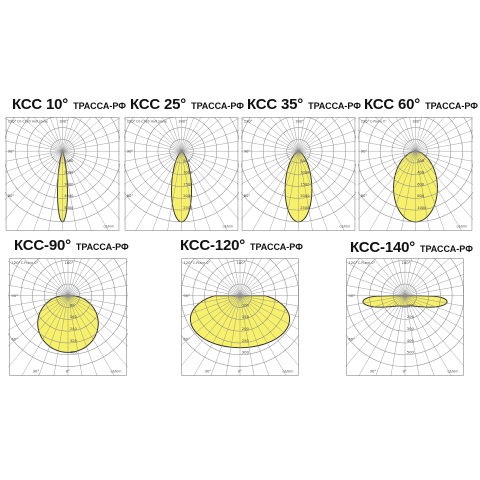 This screenshot has width=480, height=480. I want to click on diagram-title: КСС-120°, so click(213, 245).